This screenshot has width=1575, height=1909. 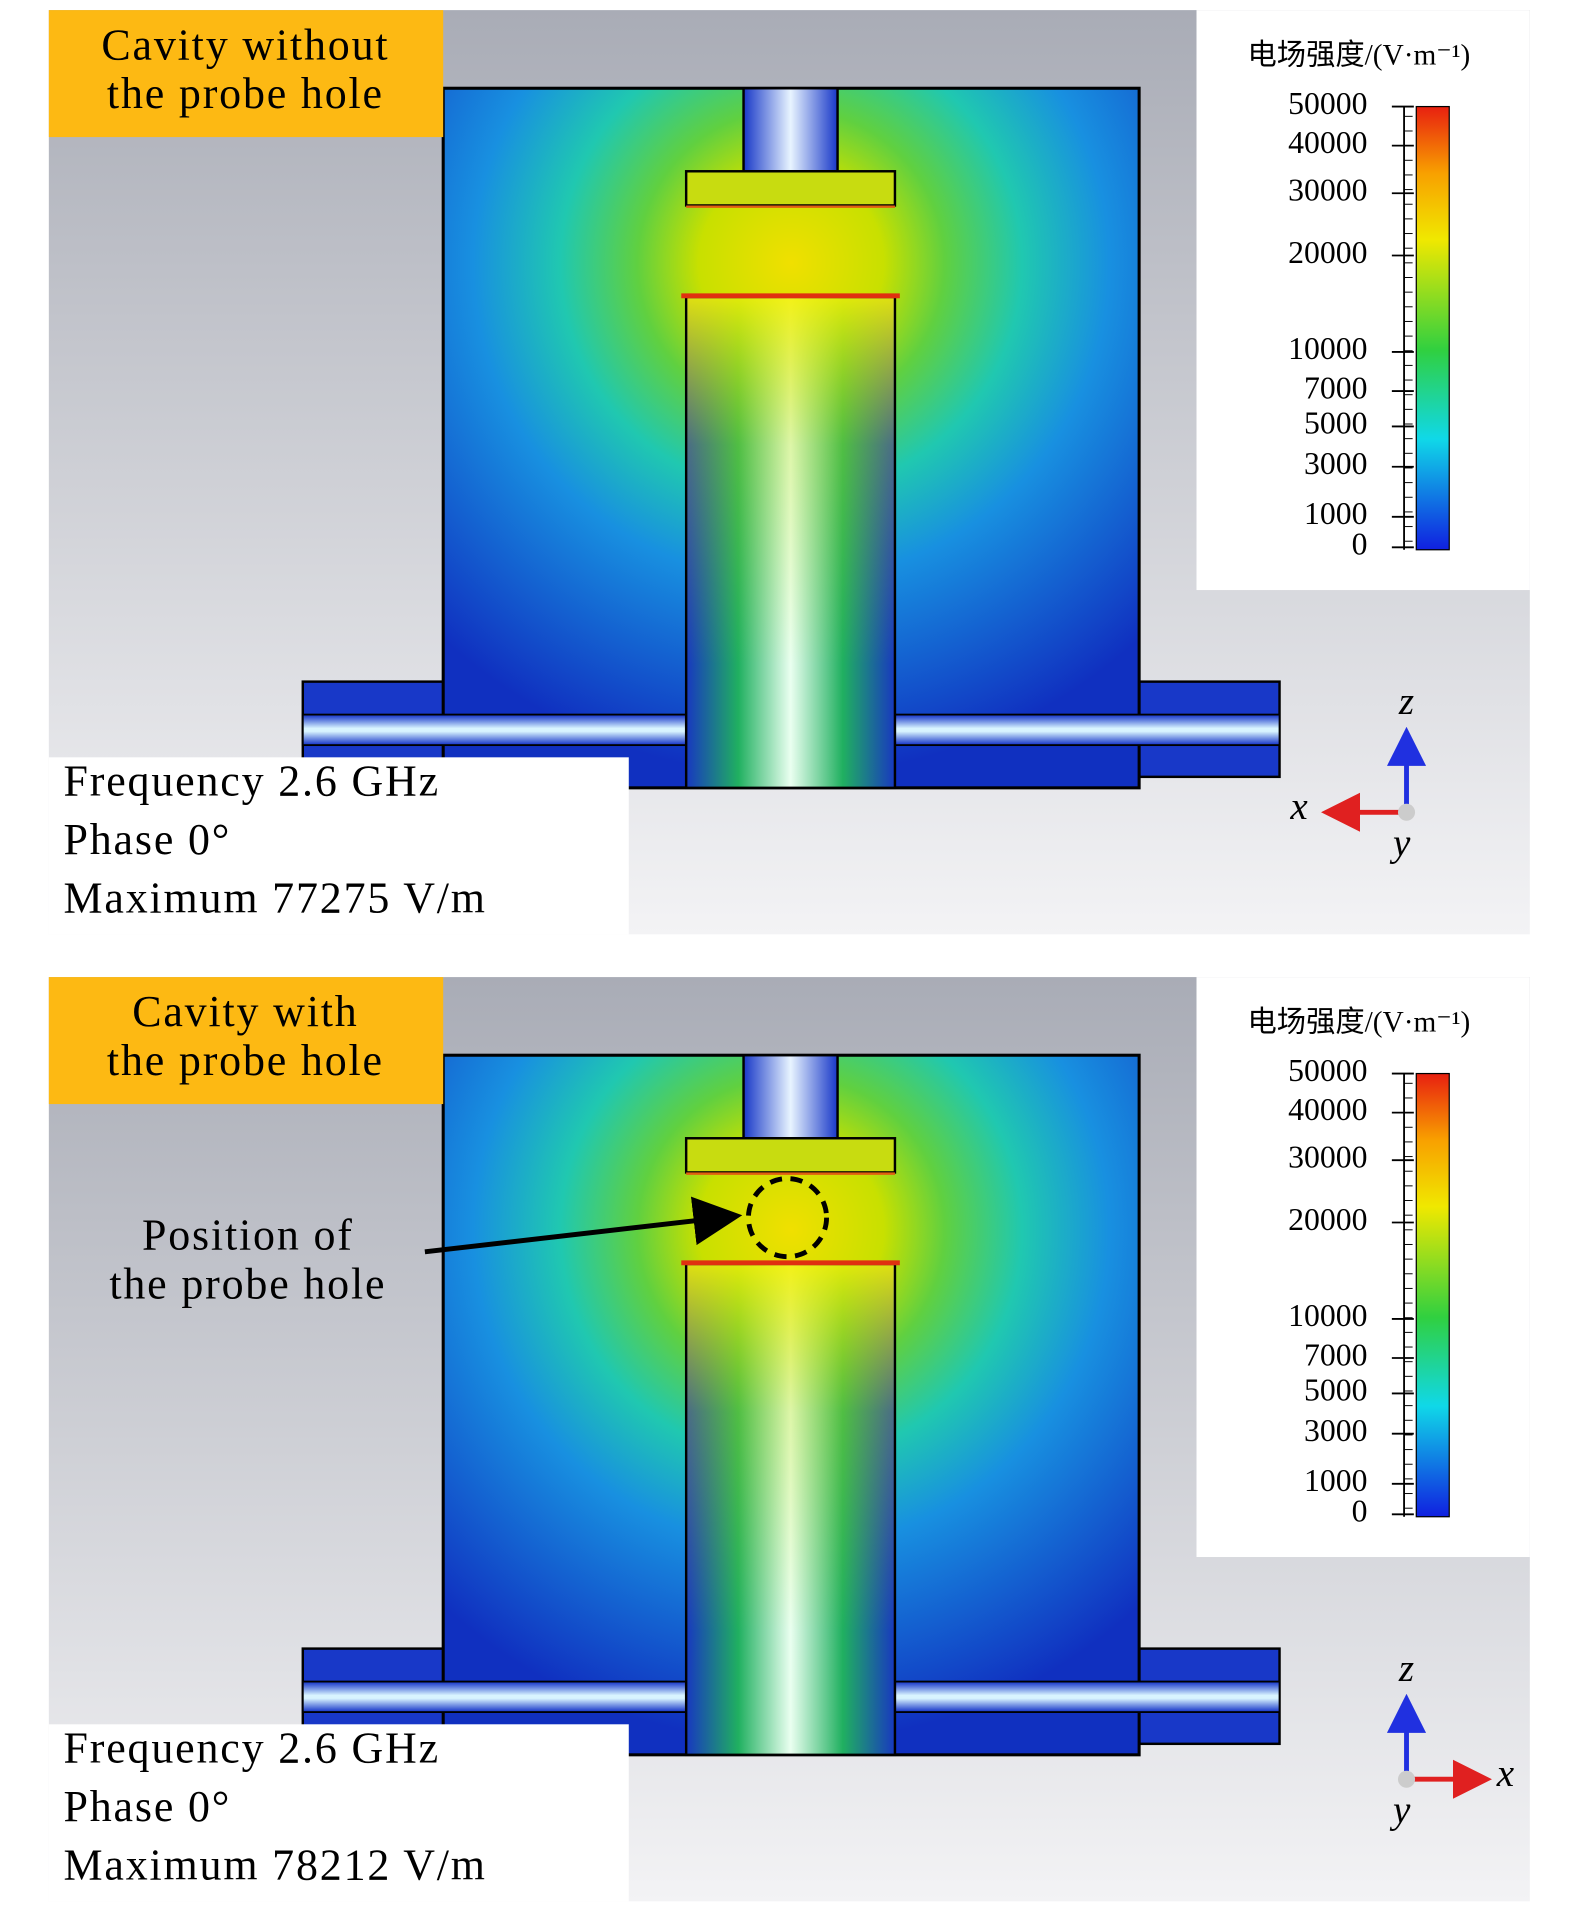 I want to click on panel-label: Cavity with, so click(x=245, y=1011).